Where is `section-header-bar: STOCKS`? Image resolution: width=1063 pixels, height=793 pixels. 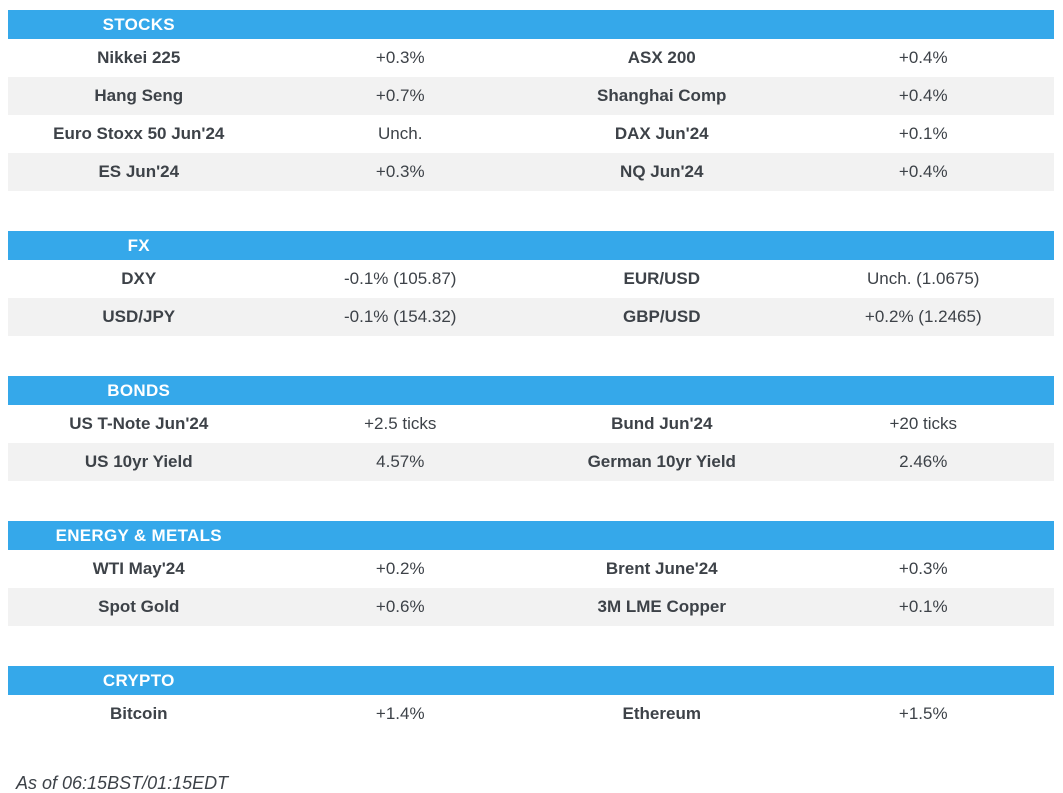
section-header-bar: STOCKS is located at coordinates (531, 24).